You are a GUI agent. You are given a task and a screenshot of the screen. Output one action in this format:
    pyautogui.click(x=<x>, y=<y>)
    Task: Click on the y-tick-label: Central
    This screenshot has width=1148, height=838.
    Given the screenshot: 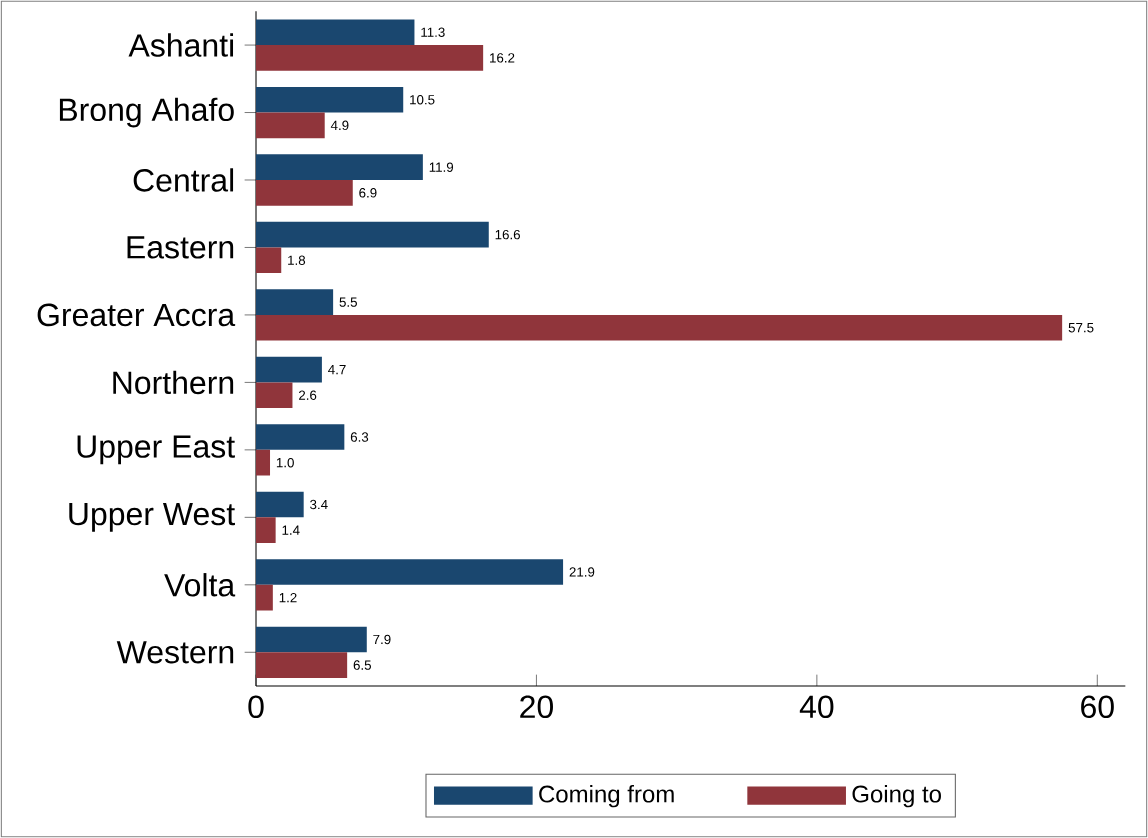 What is the action you would take?
    pyautogui.click(x=183, y=180)
    